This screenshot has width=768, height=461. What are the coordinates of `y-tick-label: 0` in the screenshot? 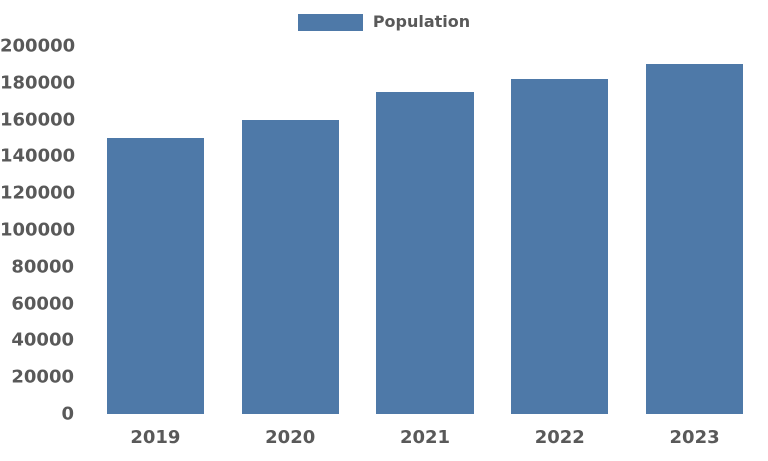 It's located at (67, 414).